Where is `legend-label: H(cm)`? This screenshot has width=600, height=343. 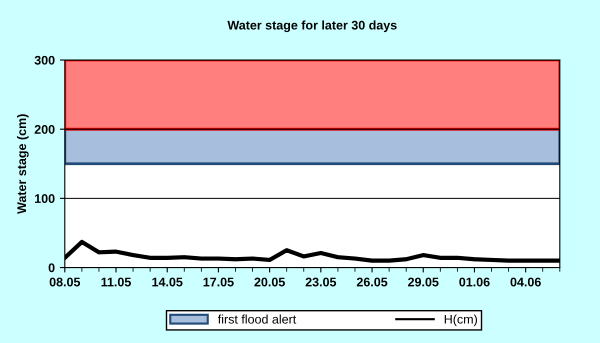
legend-label: H(cm) is located at coordinates (460, 320).